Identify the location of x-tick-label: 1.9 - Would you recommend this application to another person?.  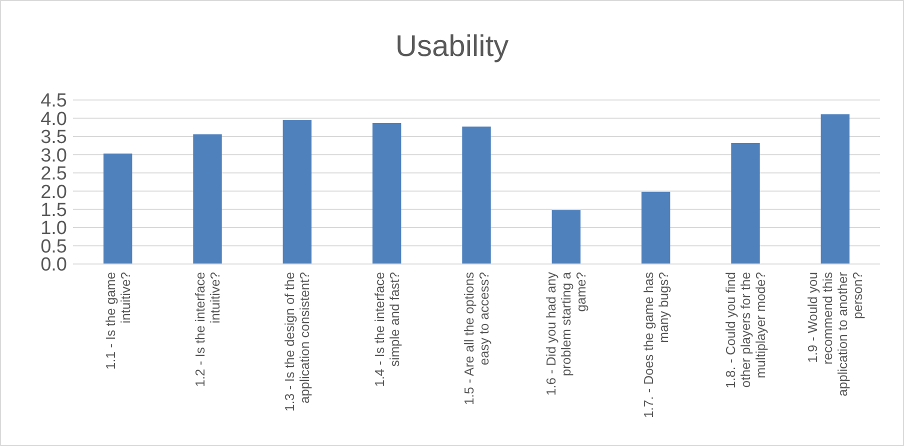
(835, 333).